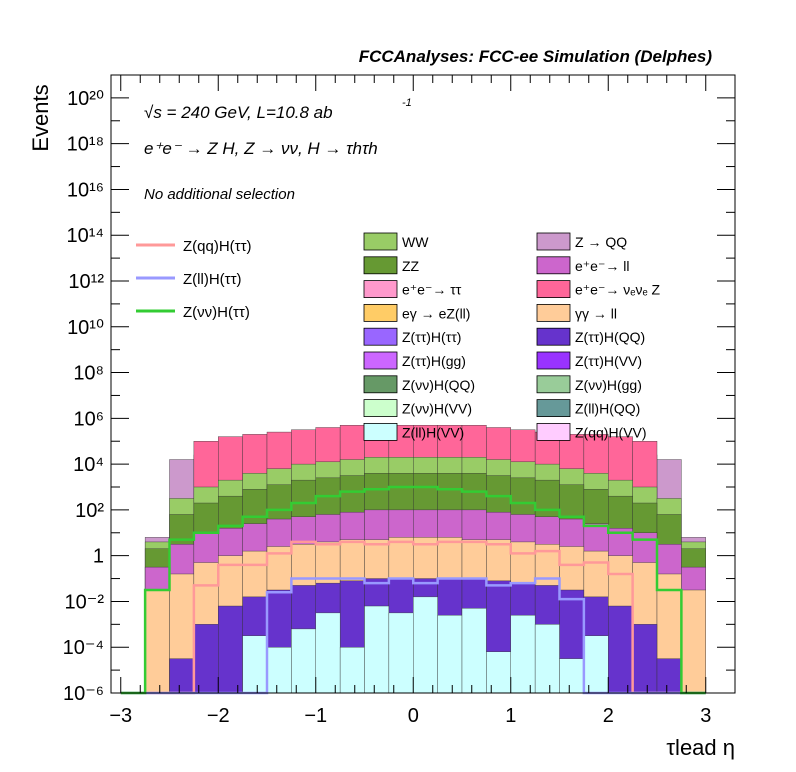  What do you see at coordinates (411, 266) in the screenshot?
I see `legend-label: ZZ` at bounding box center [411, 266].